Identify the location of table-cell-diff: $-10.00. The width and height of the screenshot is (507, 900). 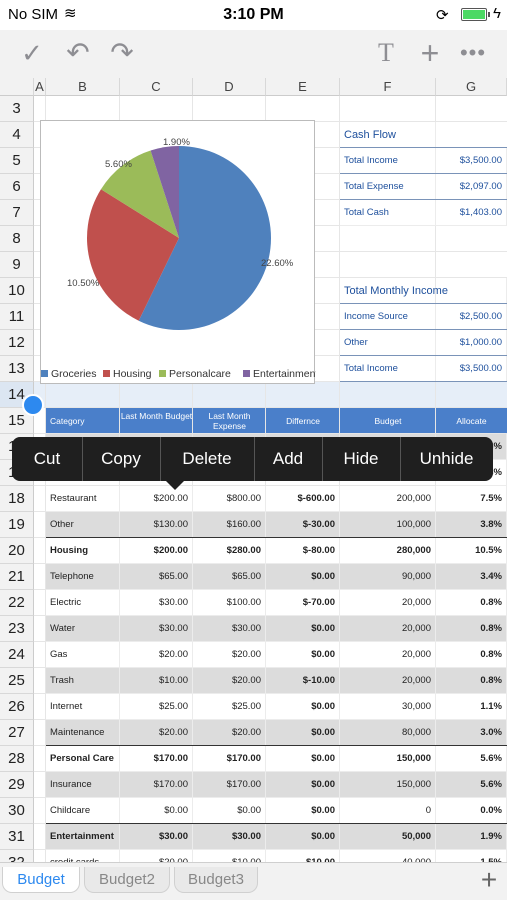
(303, 681).